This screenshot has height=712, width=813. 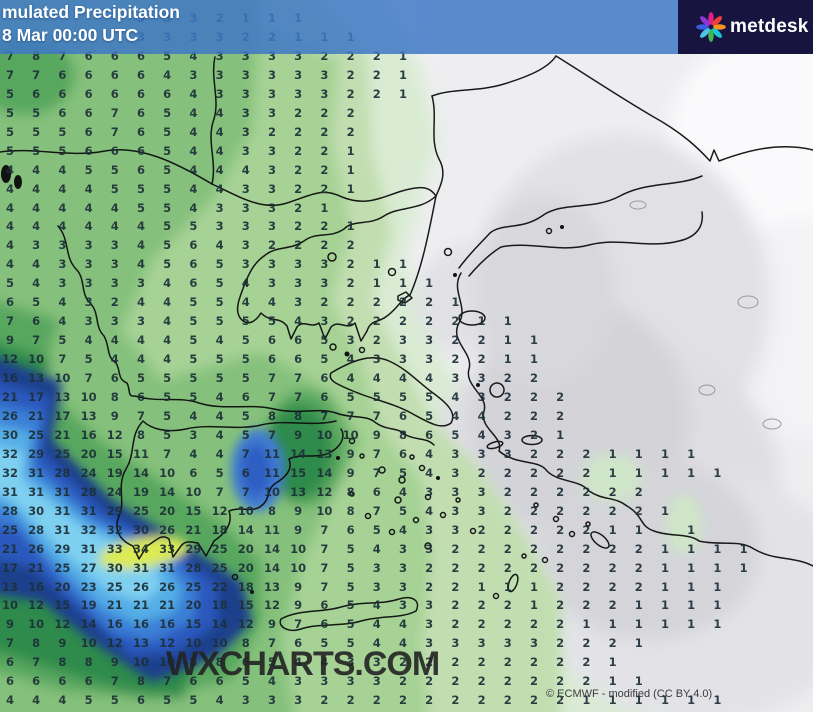 I want to click on precip-value: 11, so click(x=272, y=529).